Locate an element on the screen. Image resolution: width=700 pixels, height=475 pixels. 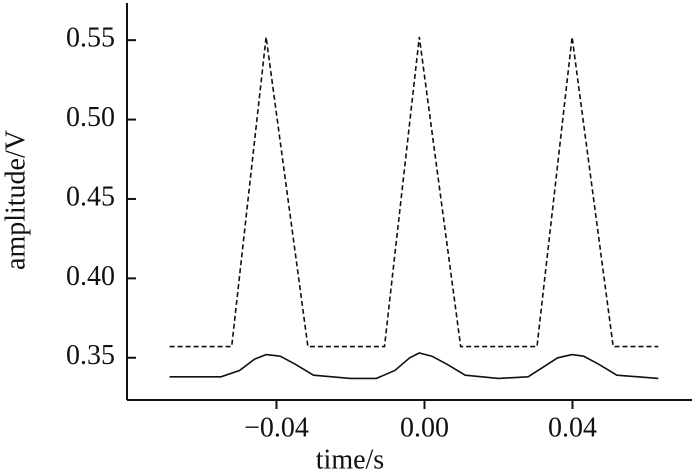
x-tick-label: 0.00 is located at coordinates (424, 427).